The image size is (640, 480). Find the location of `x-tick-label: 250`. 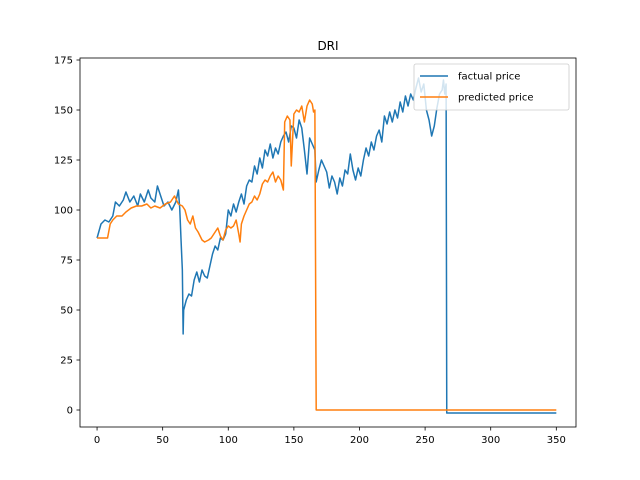

x-tick-label: 250 is located at coordinates (425, 440).